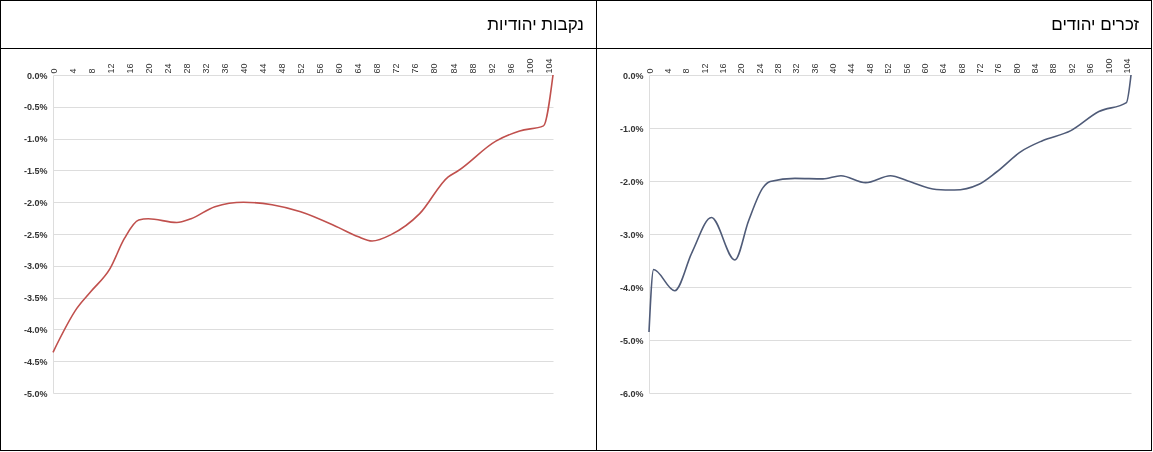 Image resolution: width=1153 pixels, height=452 pixels. What do you see at coordinates (631, 393) in the screenshot?
I see `y-tick-label: -6.0%` at bounding box center [631, 393].